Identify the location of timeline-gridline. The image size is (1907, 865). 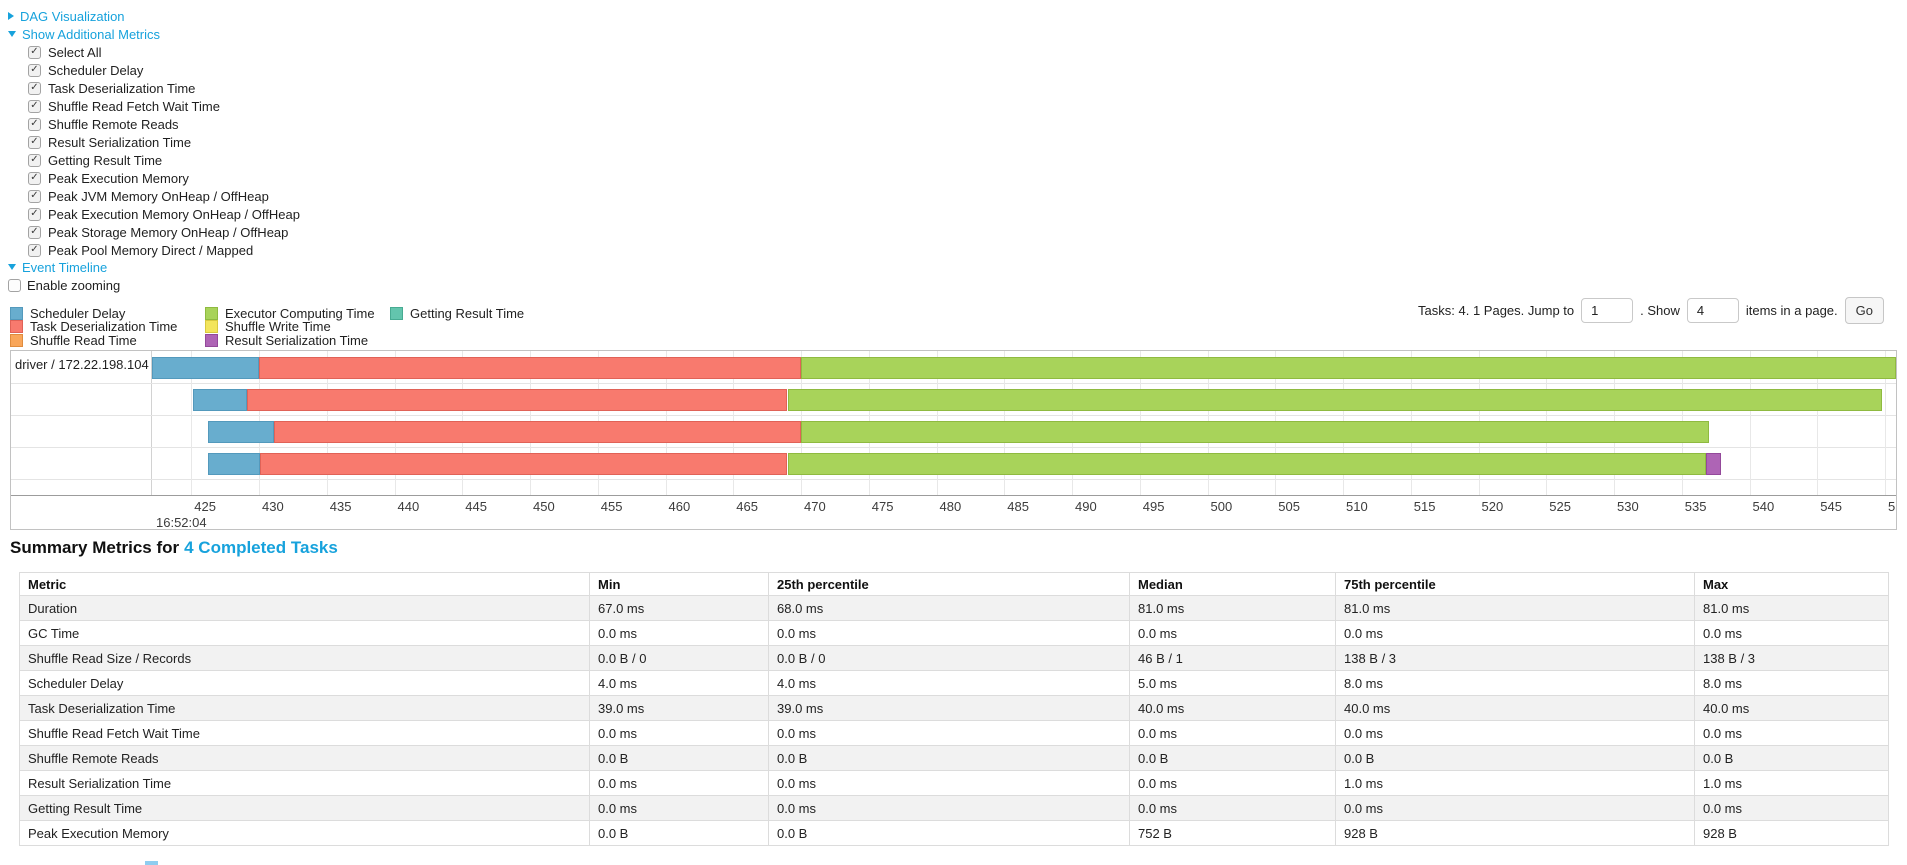
(1818, 423).